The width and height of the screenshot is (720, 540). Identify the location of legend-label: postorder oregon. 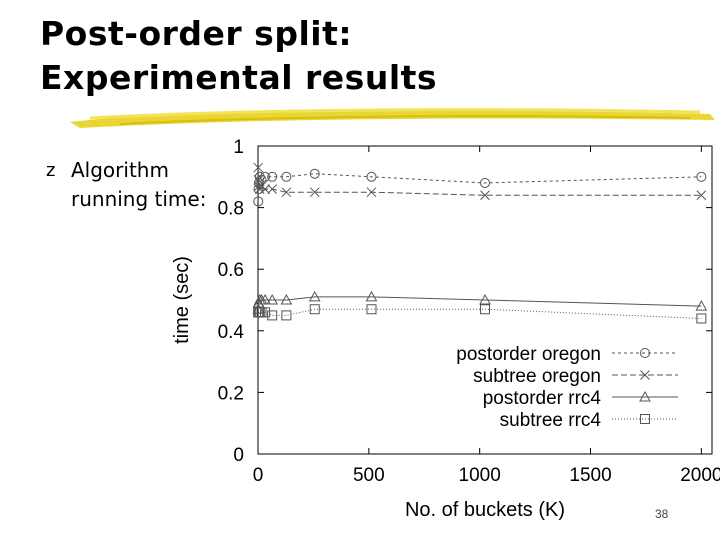
(528, 354).